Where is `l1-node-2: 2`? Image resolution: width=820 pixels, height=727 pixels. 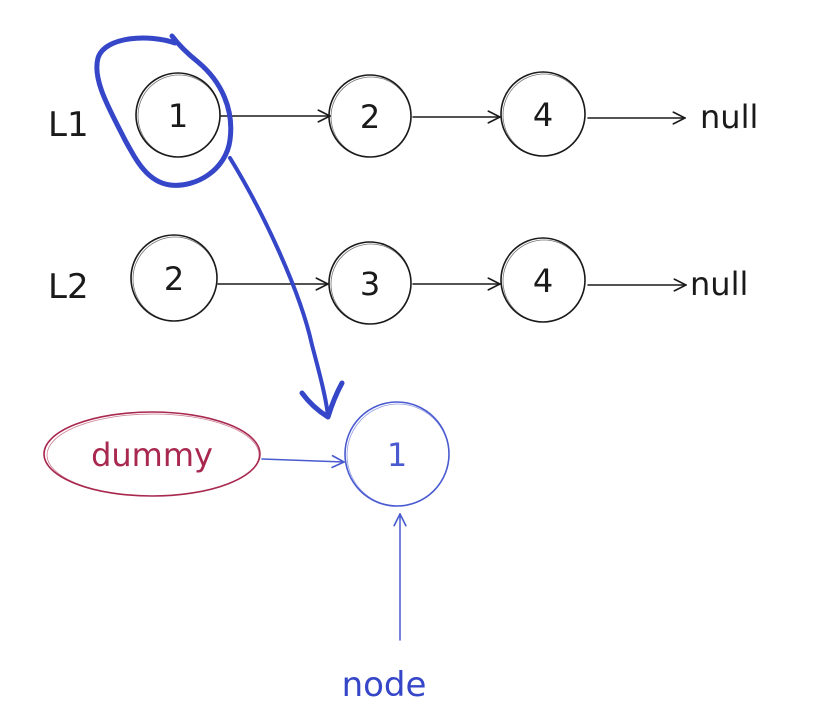 l1-node-2: 2 is located at coordinates (370, 116).